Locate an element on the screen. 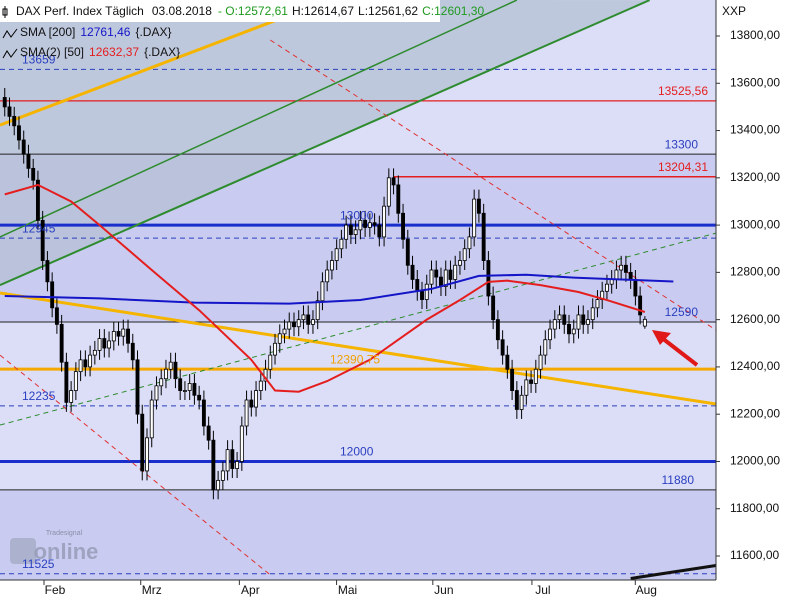 The height and width of the screenshot is (600, 800). header-low: L:12561,62 is located at coordinates (388, 11).